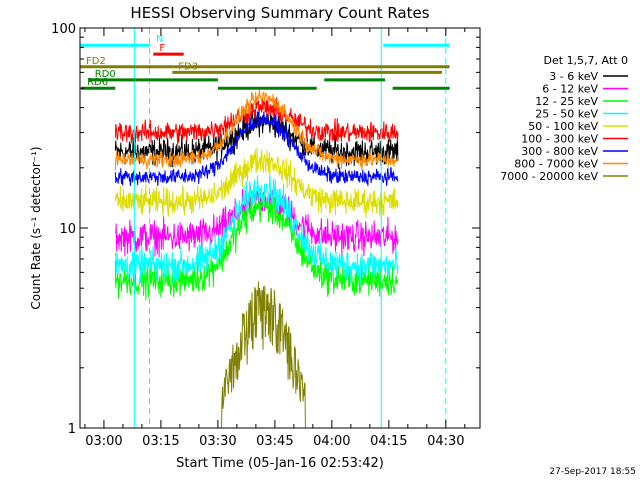 This screenshot has width=640, height=480. Describe the element at coordinates (586, 60) in the screenshot. I see `legend-title: Det 1,5,7, Att 0` at that location.